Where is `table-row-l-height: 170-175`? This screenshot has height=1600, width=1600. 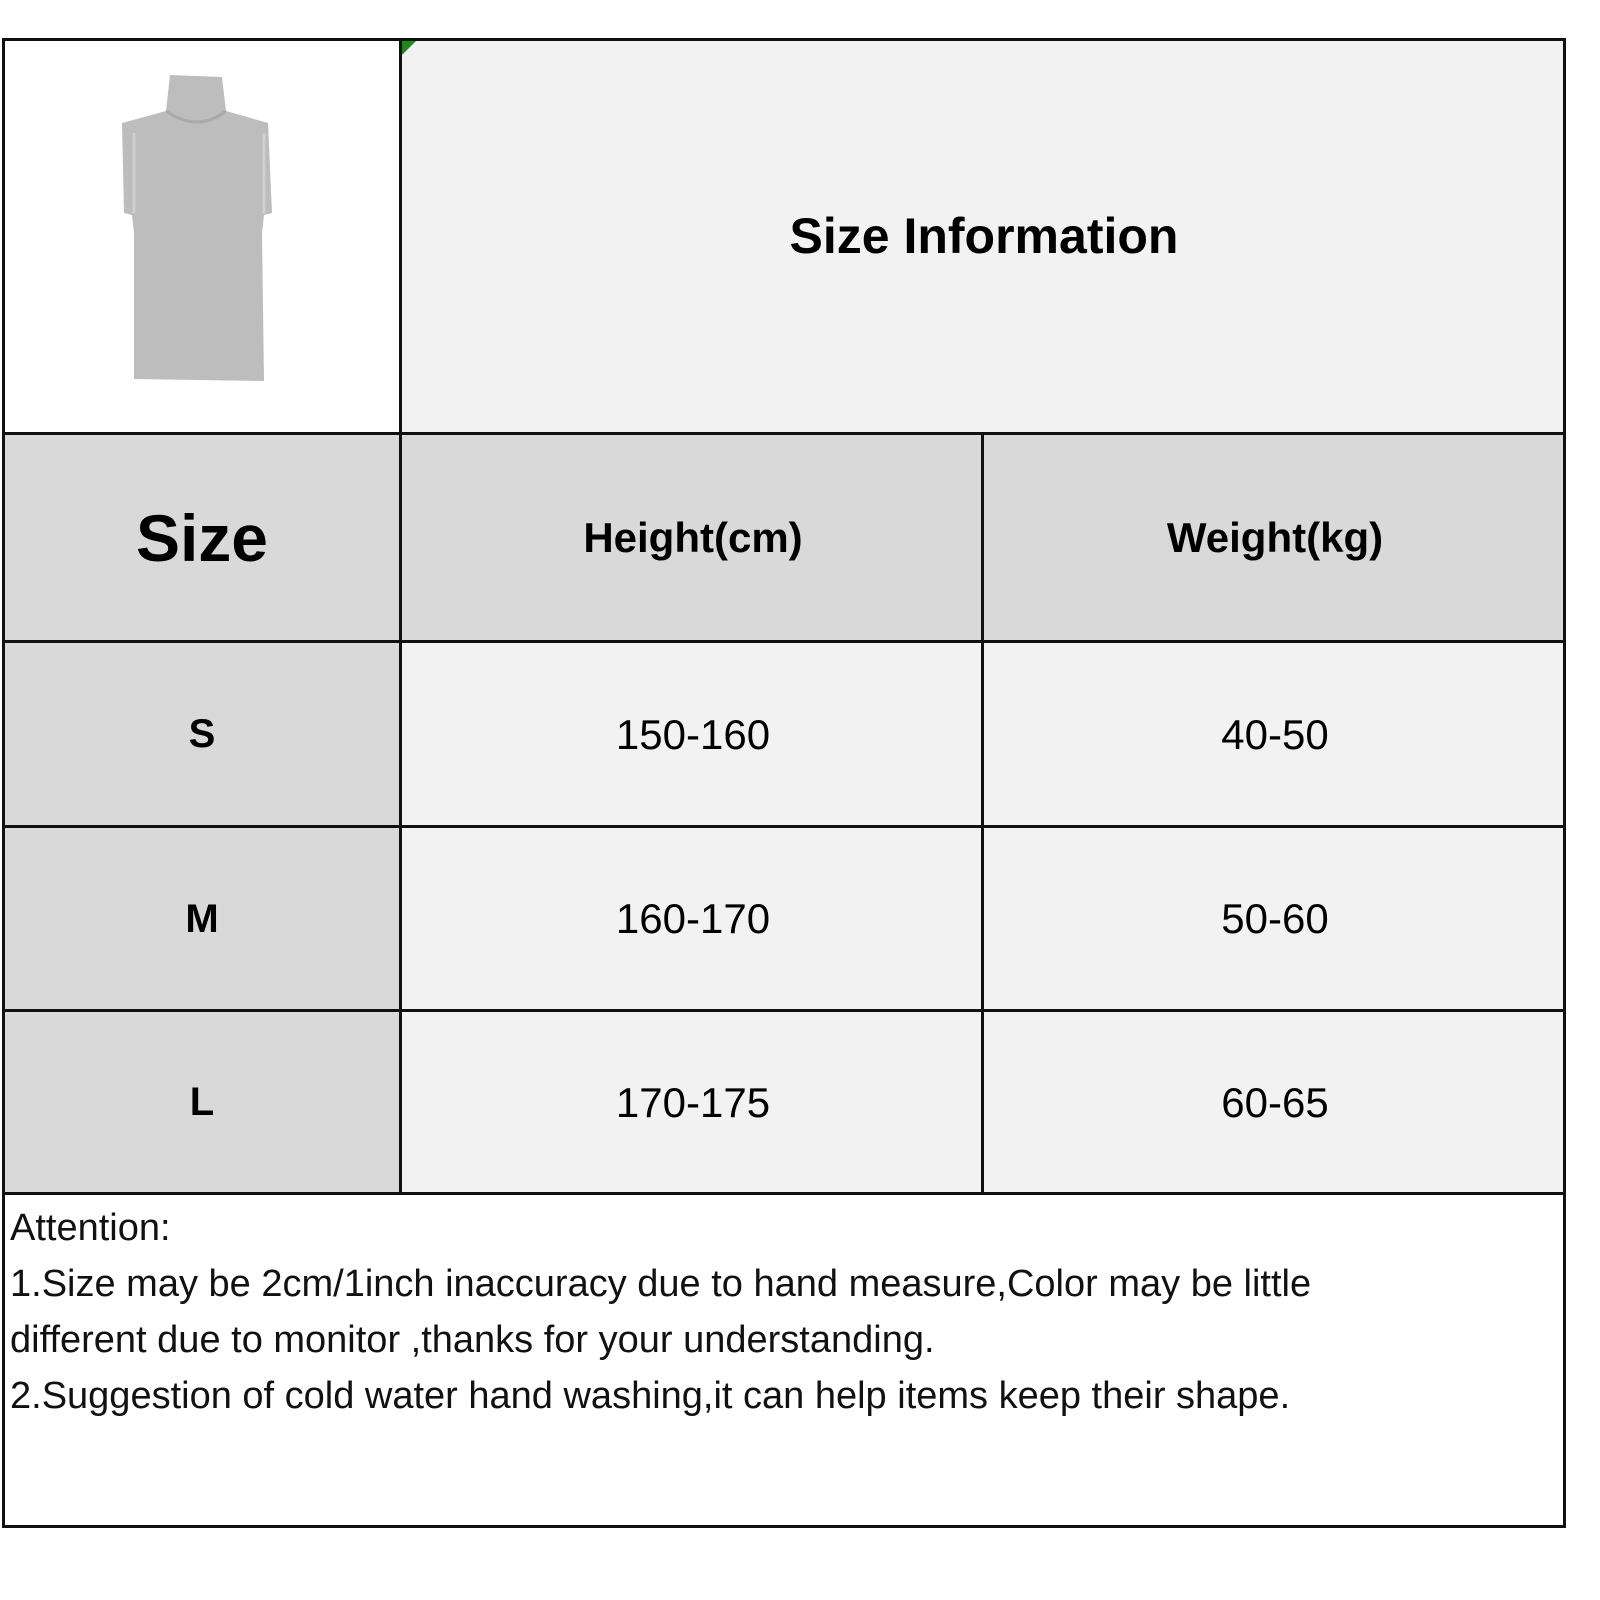
table-row-l-height: 170-175 is located at coordinates (693, 1102).